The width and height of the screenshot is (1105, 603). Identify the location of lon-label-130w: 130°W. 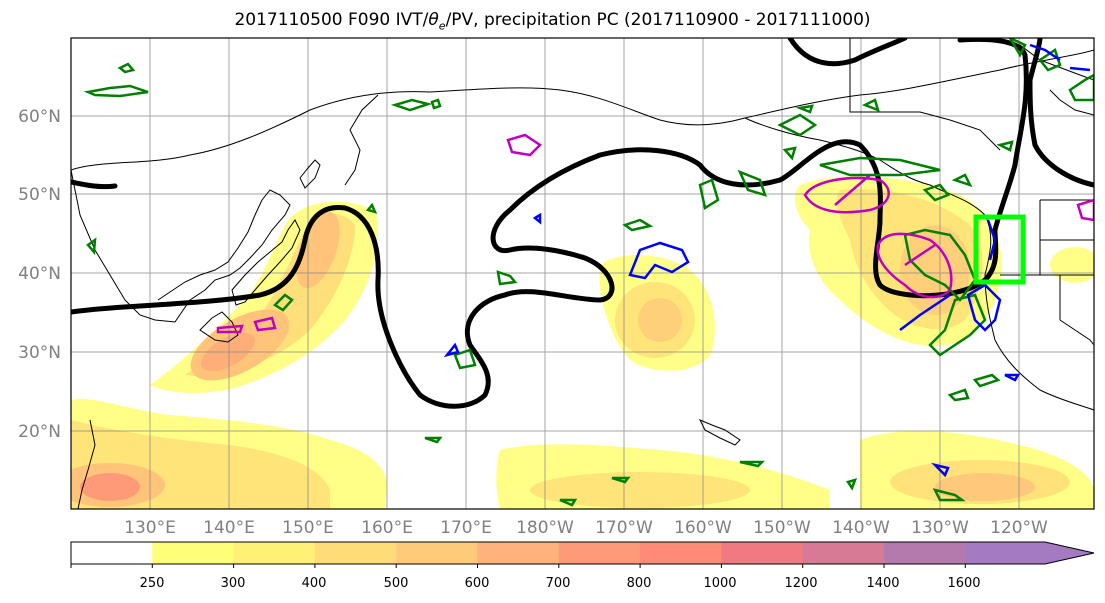
(940, 528).